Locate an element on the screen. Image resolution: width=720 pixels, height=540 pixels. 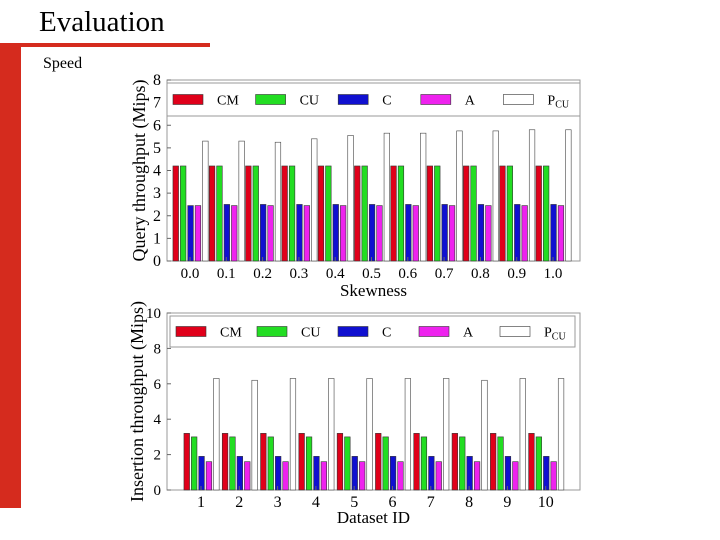
bar-p-cu-0.9 is located at coordinates (532, 195).